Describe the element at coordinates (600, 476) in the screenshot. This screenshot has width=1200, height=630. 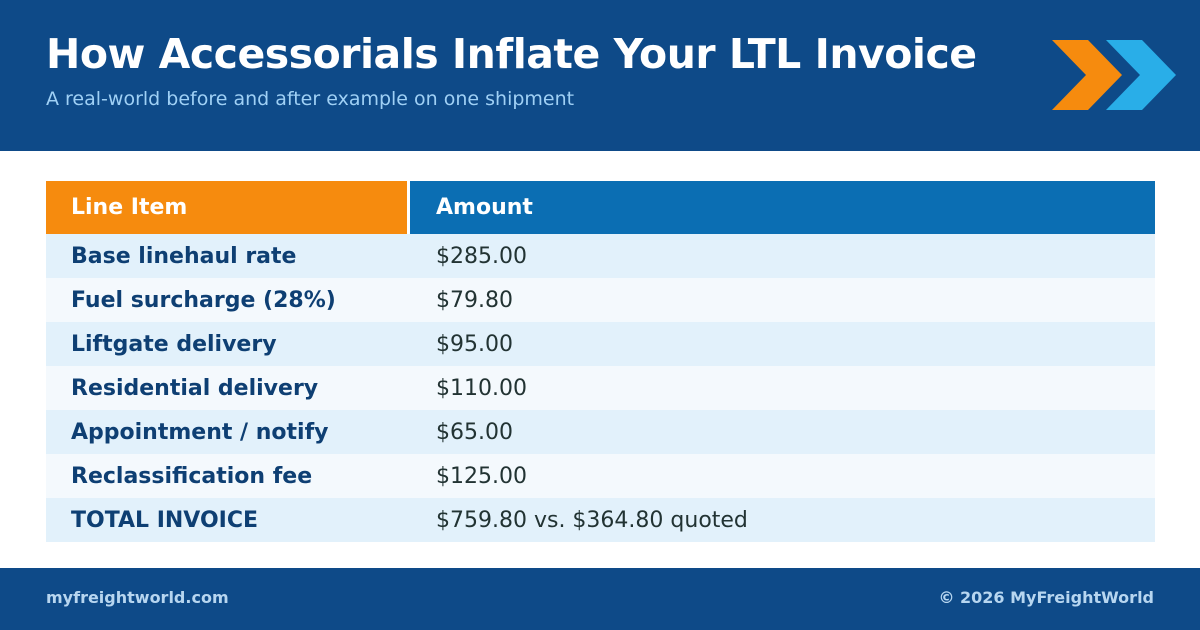
I see `table-row: Reclassification fee $125.00` at that location.